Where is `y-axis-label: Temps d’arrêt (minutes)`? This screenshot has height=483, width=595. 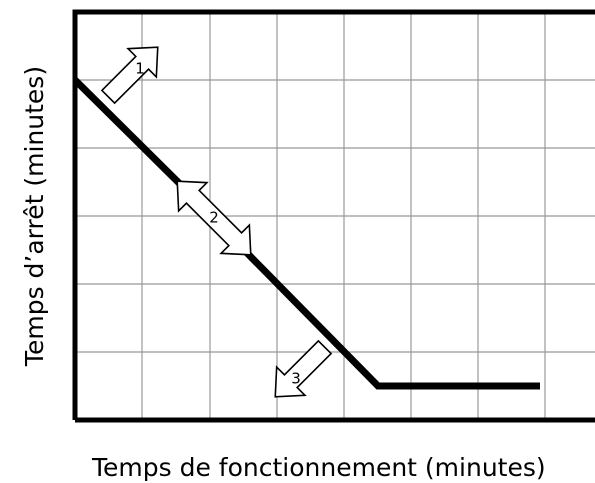
y-axis-label: Temps d’arrêt (minutes) is located at coordinates (34, 216).